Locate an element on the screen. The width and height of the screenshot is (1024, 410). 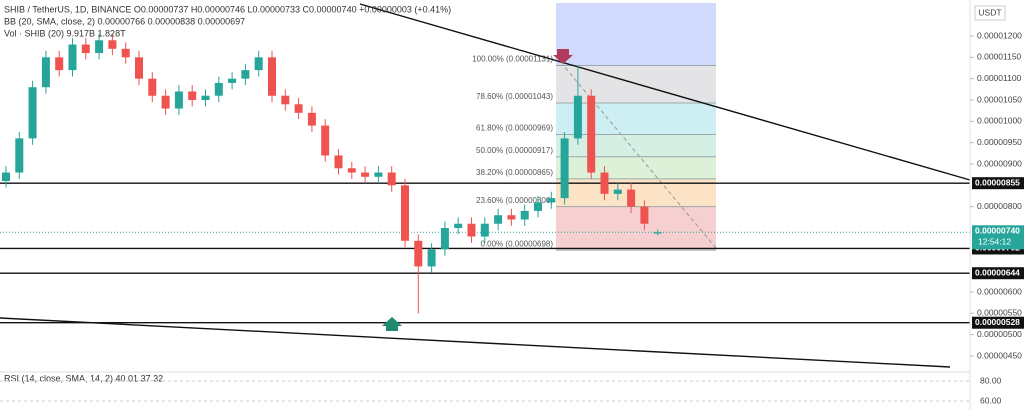
y-tick-label: 0.00000500 is located at coordinates (999, 334).